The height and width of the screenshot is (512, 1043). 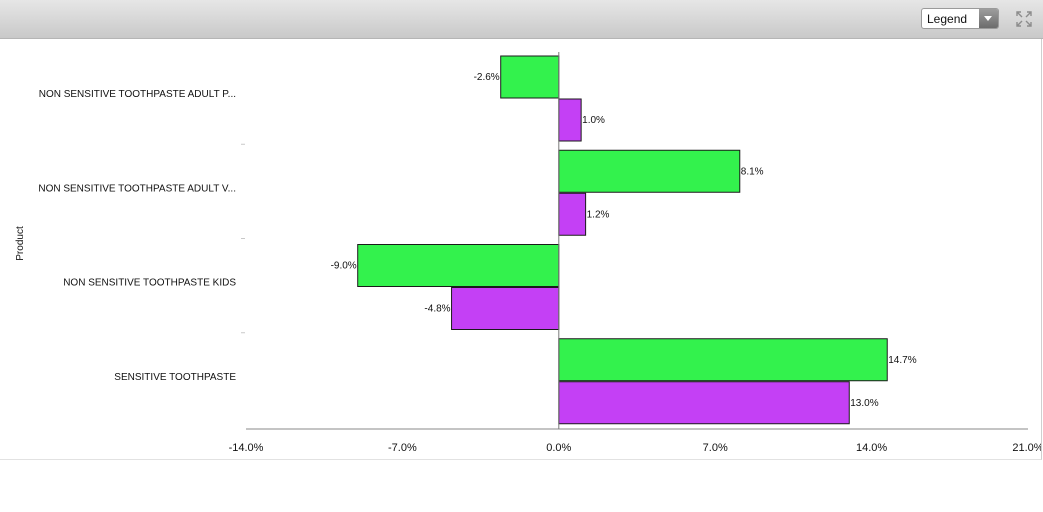 What do you see at coordinates (947, 19) in the screenshot?
I see `legend-dropdown-label: Legend` at bounding box center [947, 19].